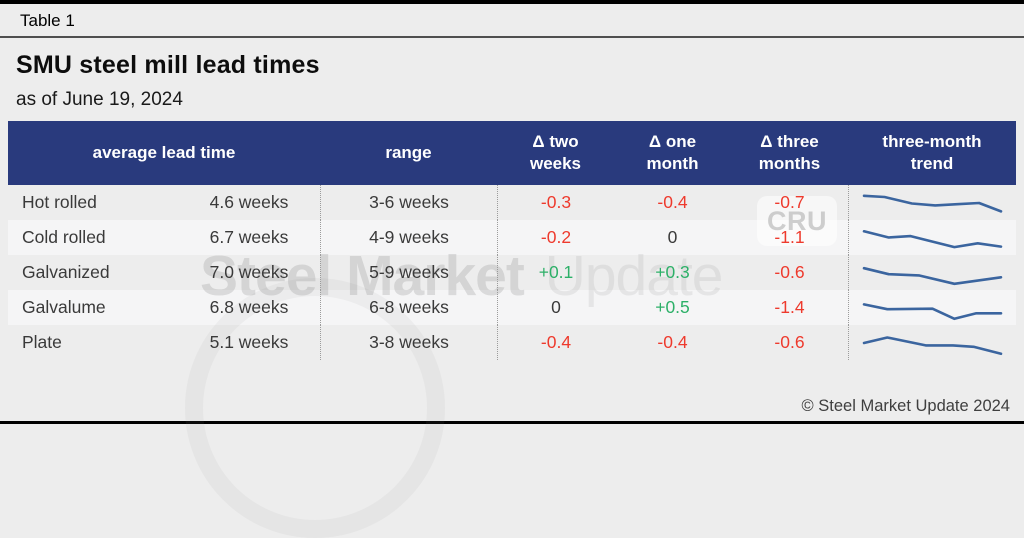  I want to click on delta-one-month-value: +0.3, so click(672, 272).